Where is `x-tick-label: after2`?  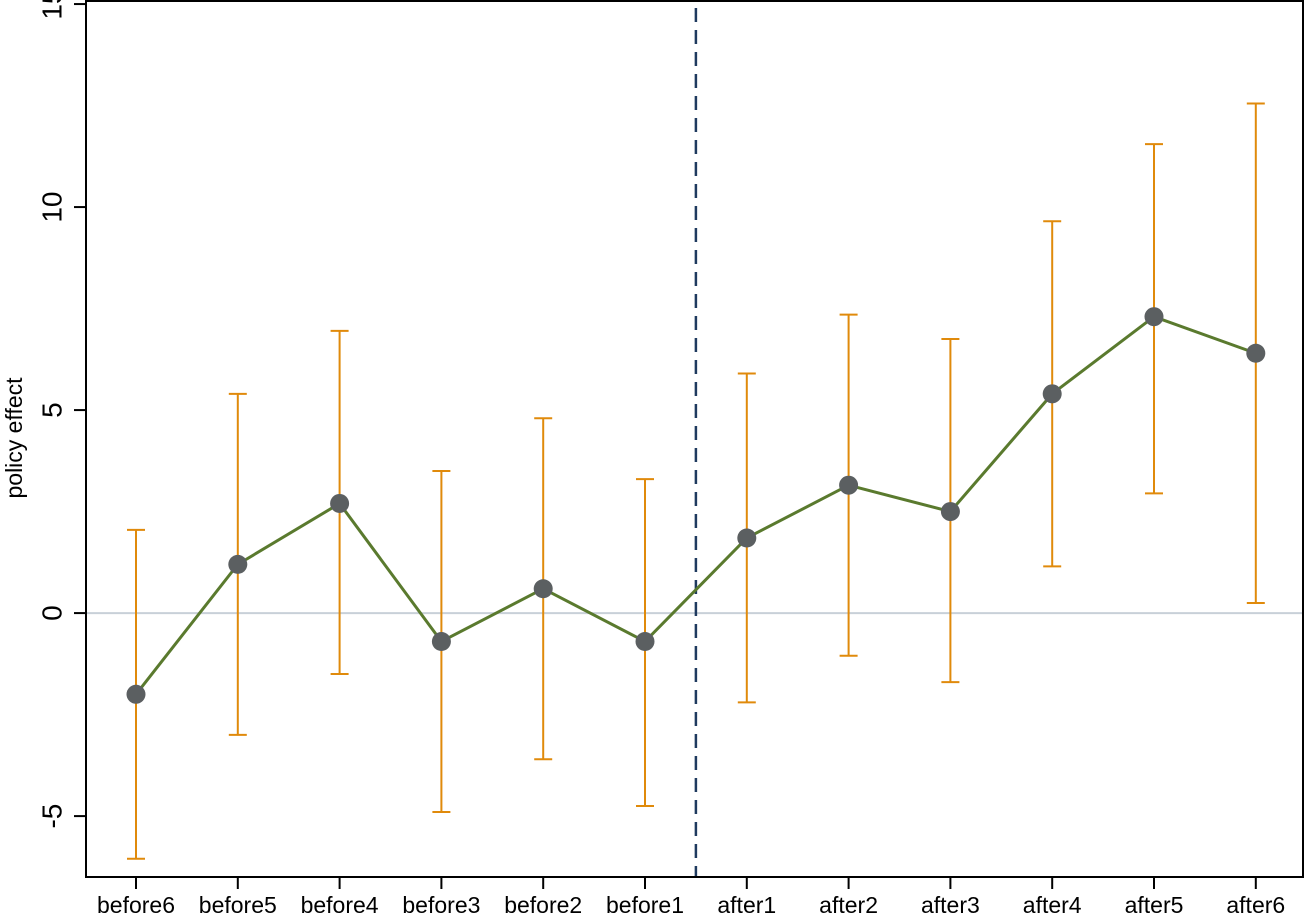 x-tick-label: after2 is located at coordinates (848, 905).